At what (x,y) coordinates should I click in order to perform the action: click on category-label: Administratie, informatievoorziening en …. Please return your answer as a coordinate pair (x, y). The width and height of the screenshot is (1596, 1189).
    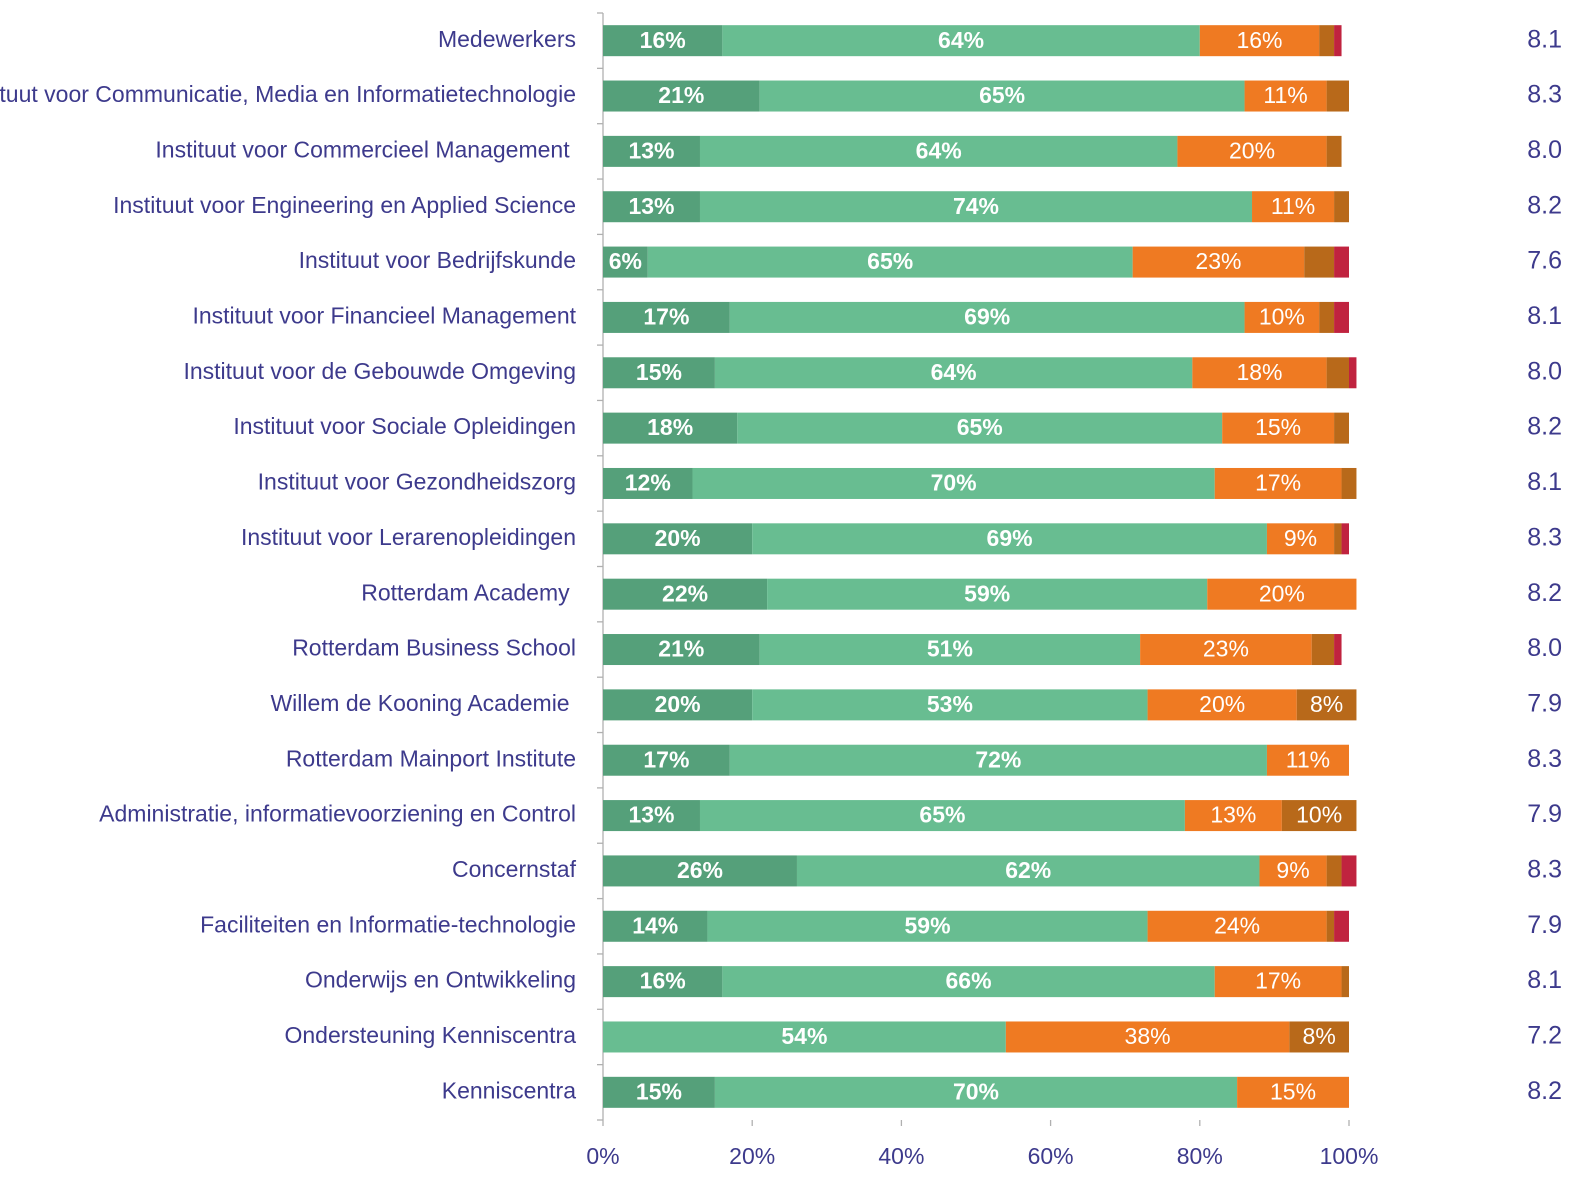
    Looking at the image, I should click on (337, 814).